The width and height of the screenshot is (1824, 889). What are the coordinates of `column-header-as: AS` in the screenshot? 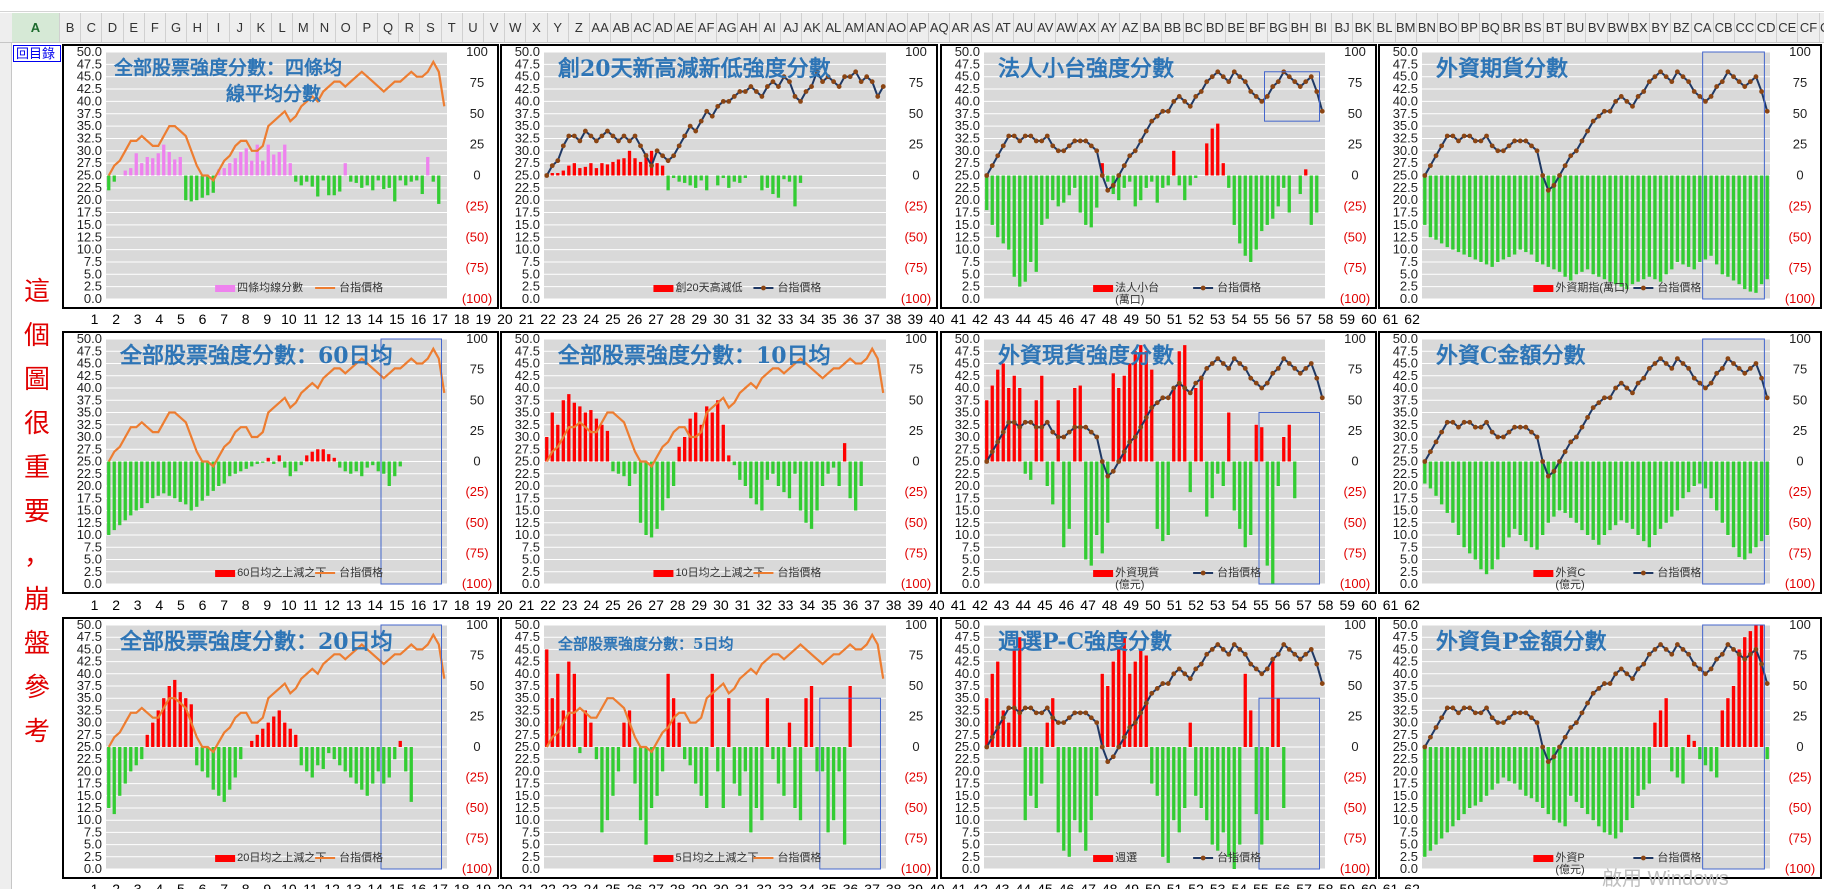 It's located at (982, 27).